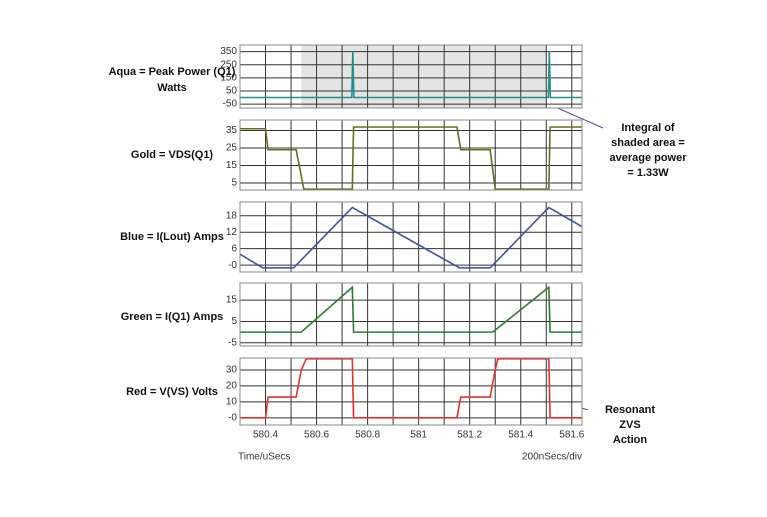 The image size is (767, 517). I want to click on y-tick-label: -5, so click(232, 342).